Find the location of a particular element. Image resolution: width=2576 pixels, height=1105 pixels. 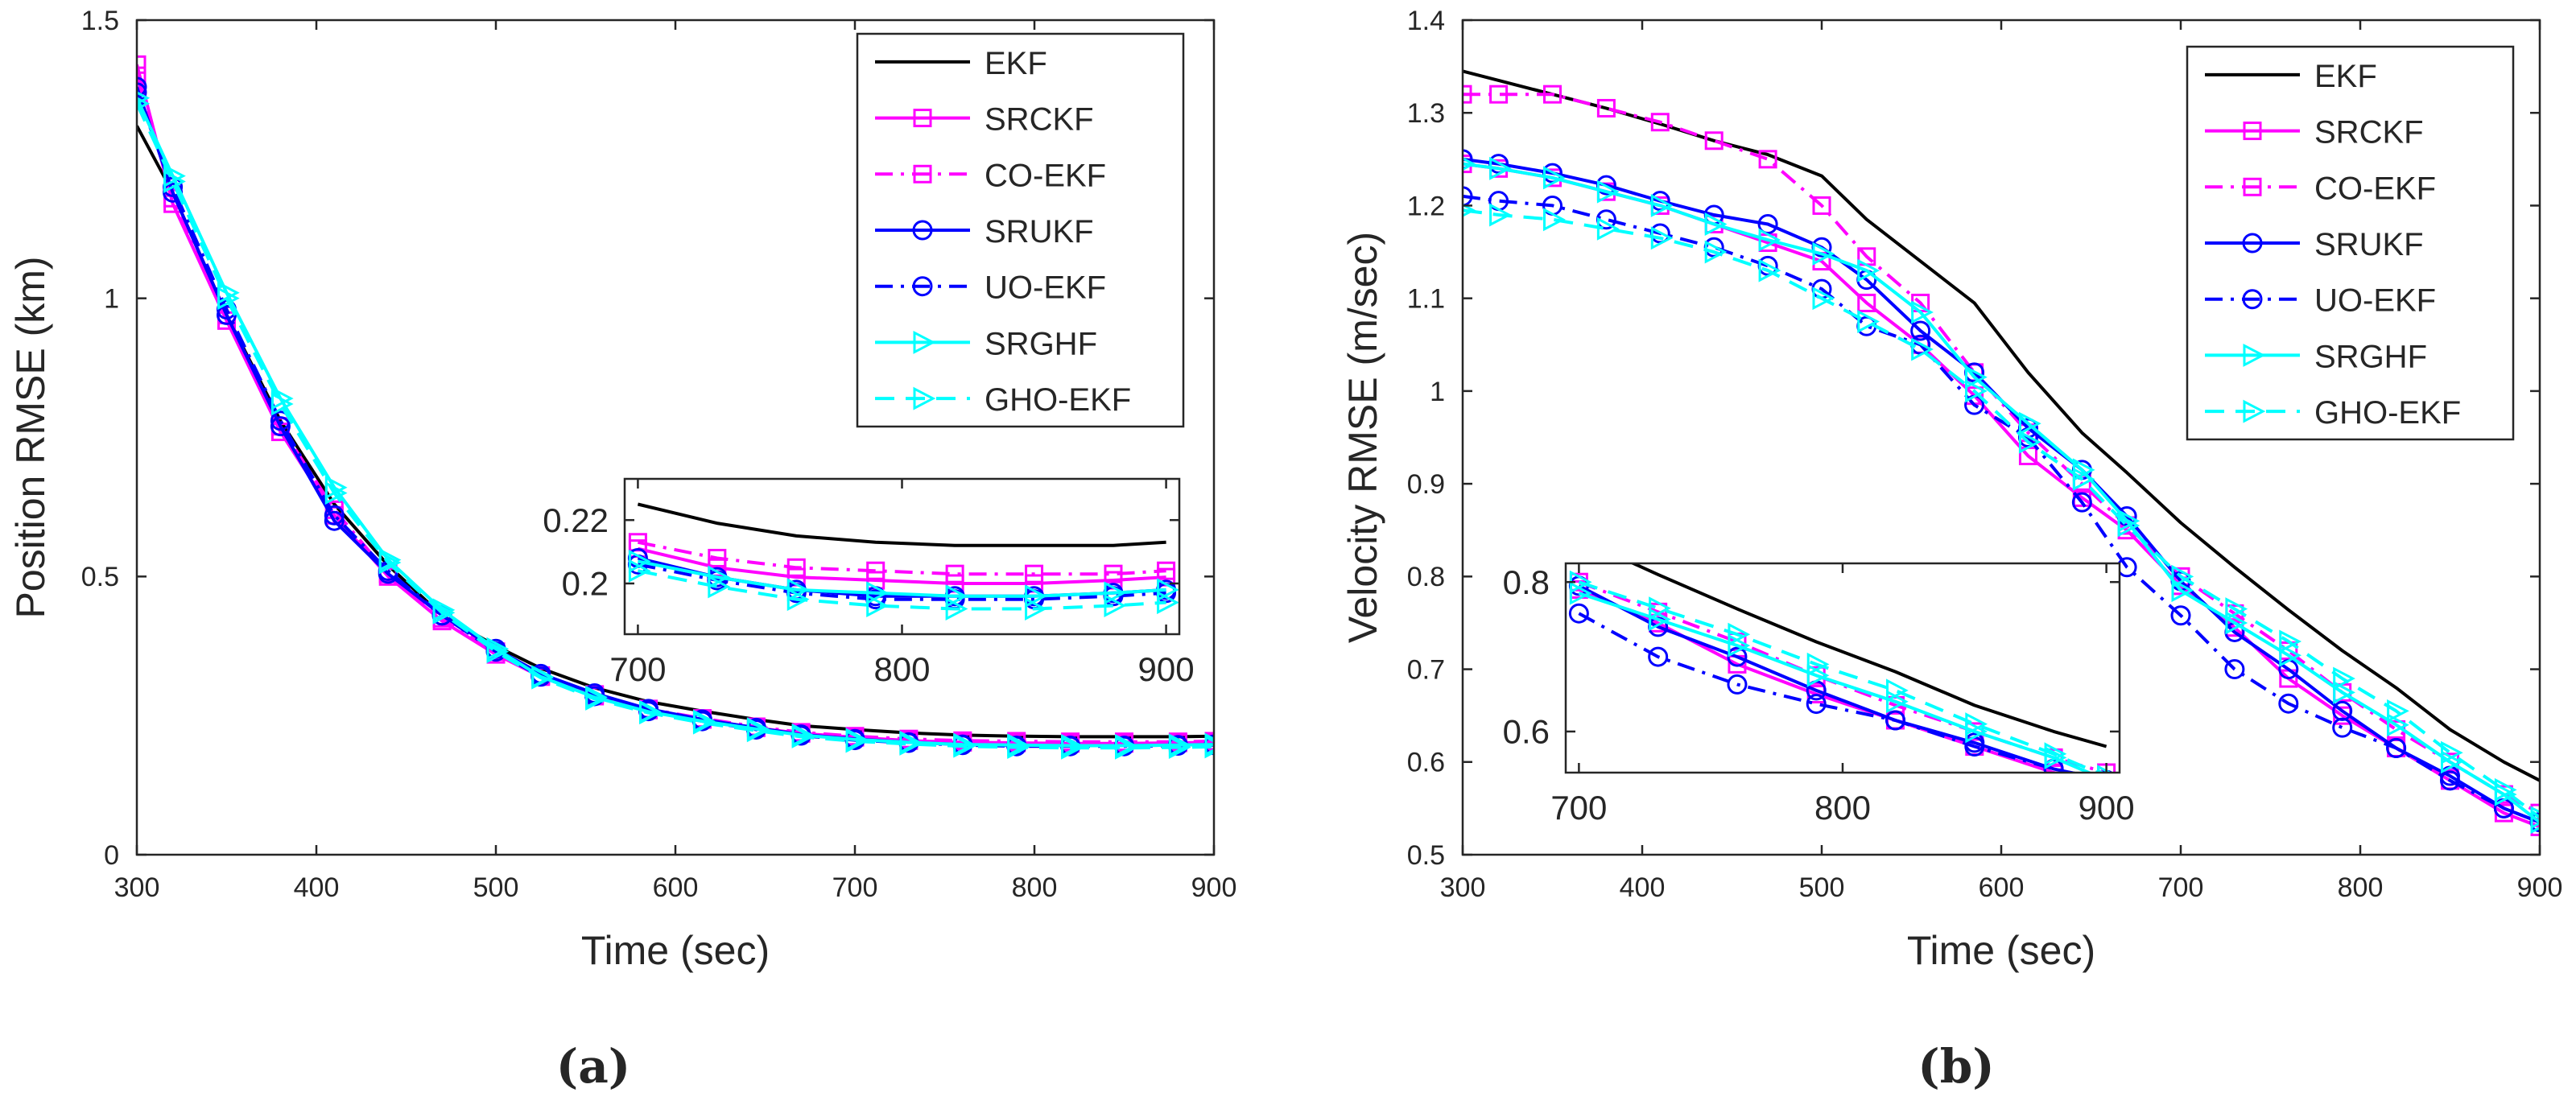

velocity-chart-legend-label-gho-ekf: GHO-EKF is located at coordinates (2387, 413).